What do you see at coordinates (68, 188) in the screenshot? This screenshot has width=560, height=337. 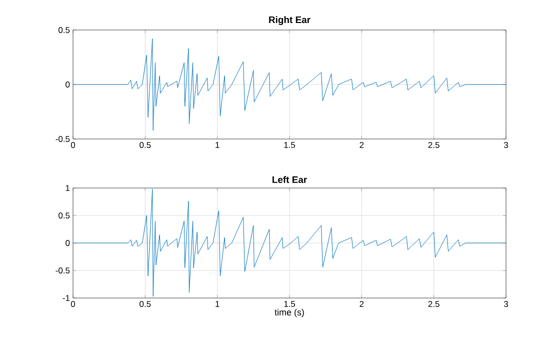 I see `y-tick-label: 1` at bounding box center [68, 188].